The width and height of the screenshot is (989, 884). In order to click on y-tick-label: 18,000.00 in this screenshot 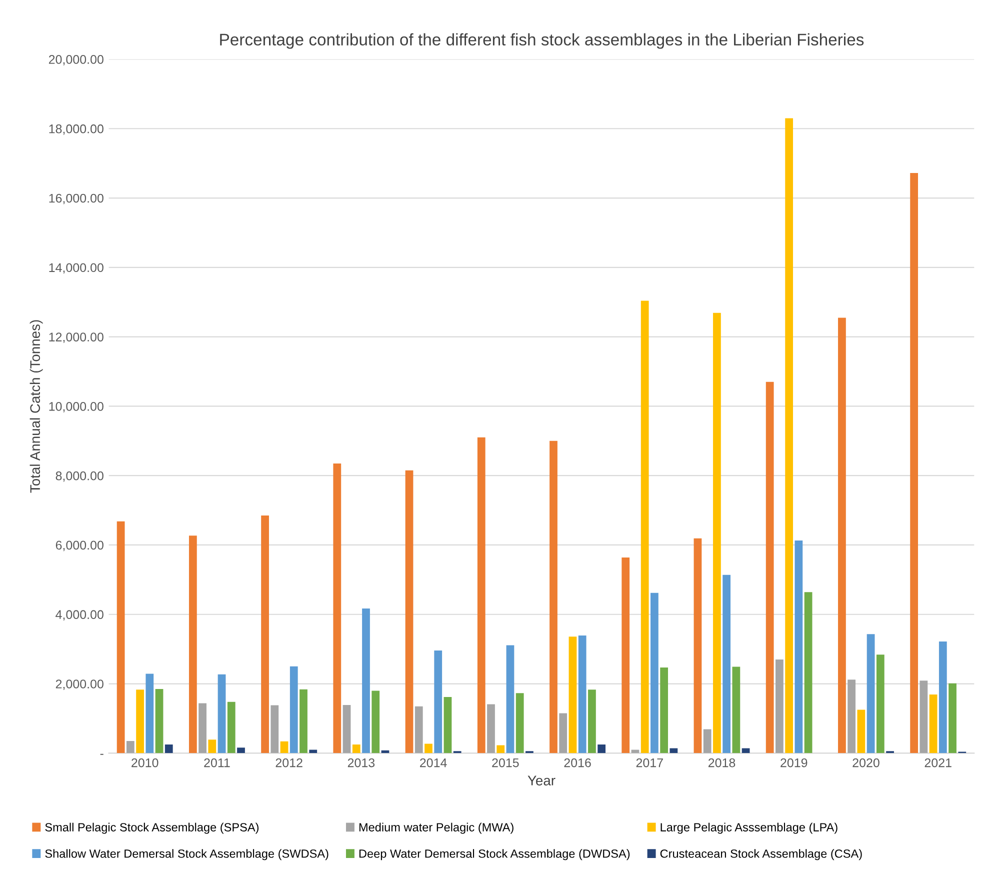, I will do `click(76, 129)`.